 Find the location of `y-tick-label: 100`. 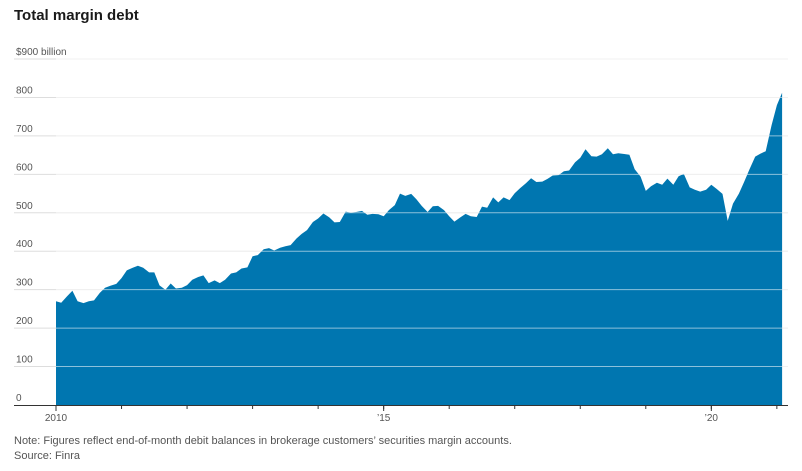

y-tick-label: 100 is located at coordinates (24, 360).